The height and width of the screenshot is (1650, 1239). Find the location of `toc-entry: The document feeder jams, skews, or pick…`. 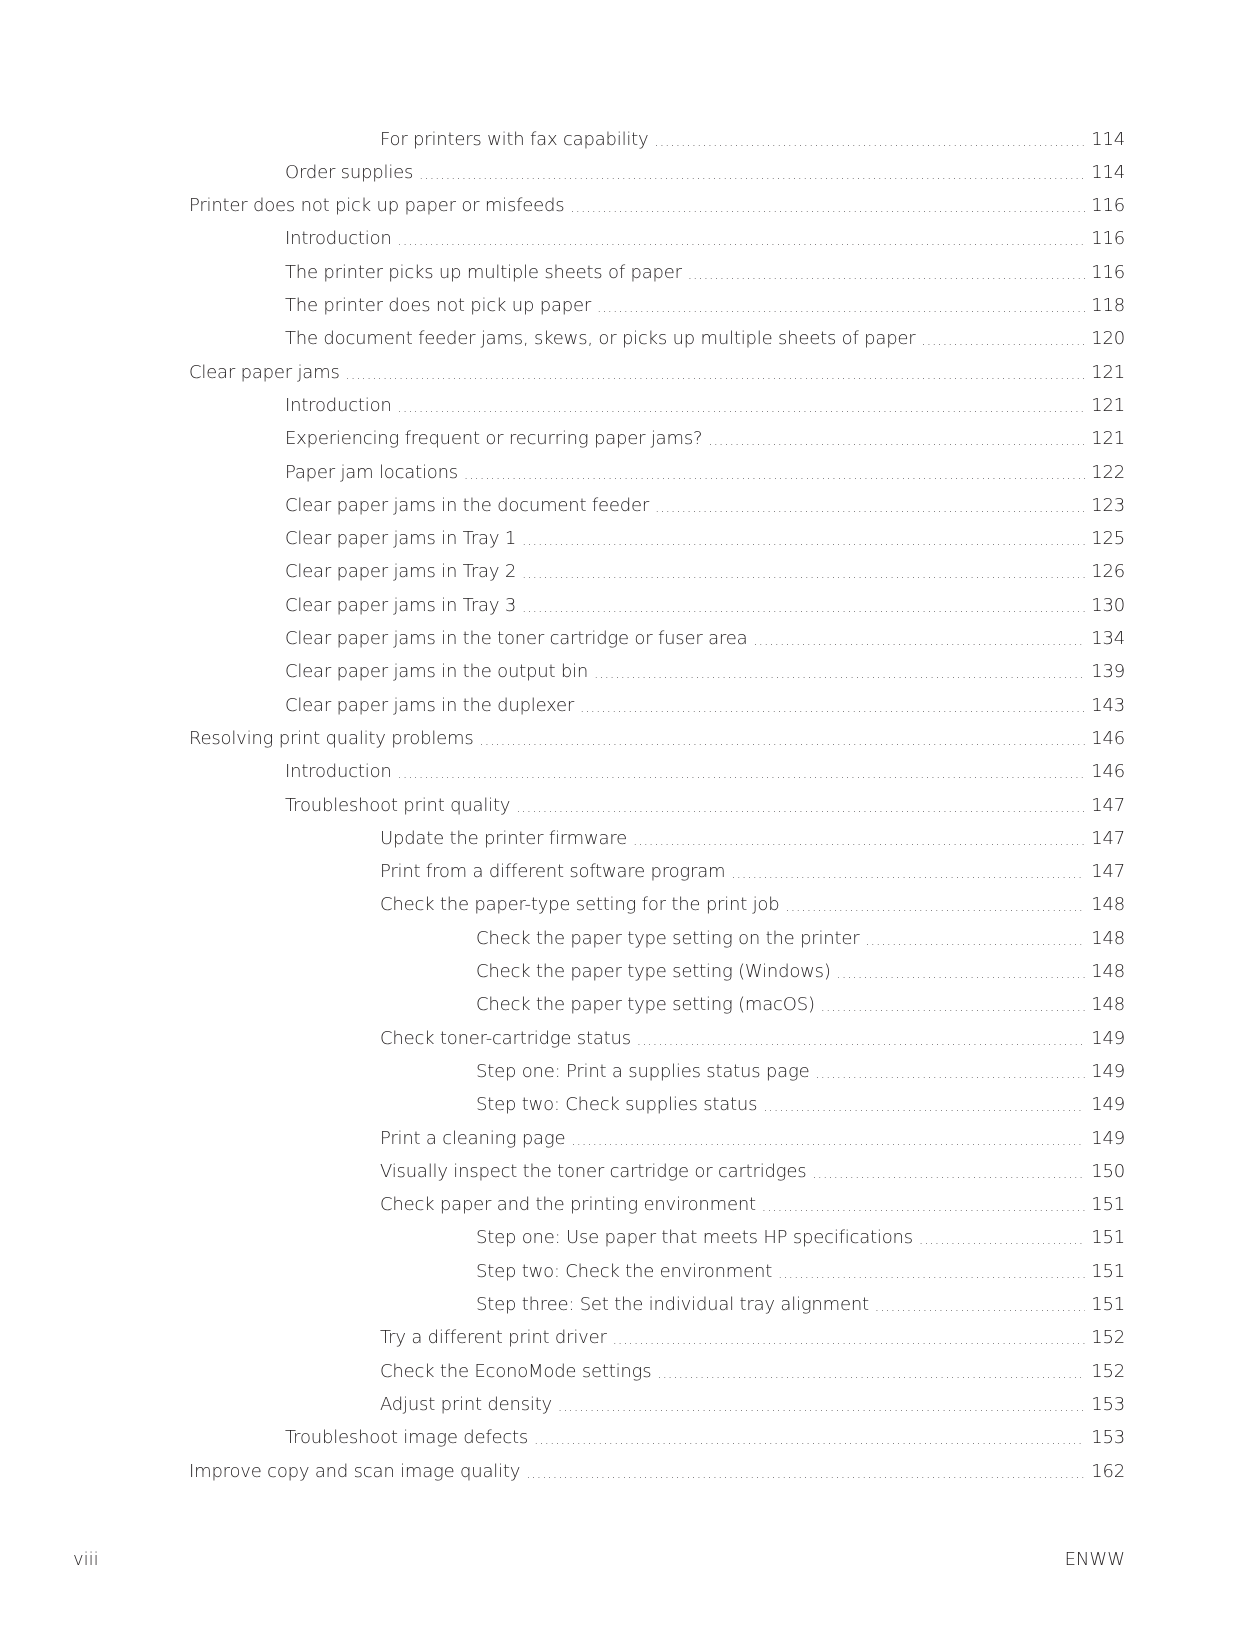

toc-entry: The document feeder jams, skews, or pick… is located at coordinates (705, 339).